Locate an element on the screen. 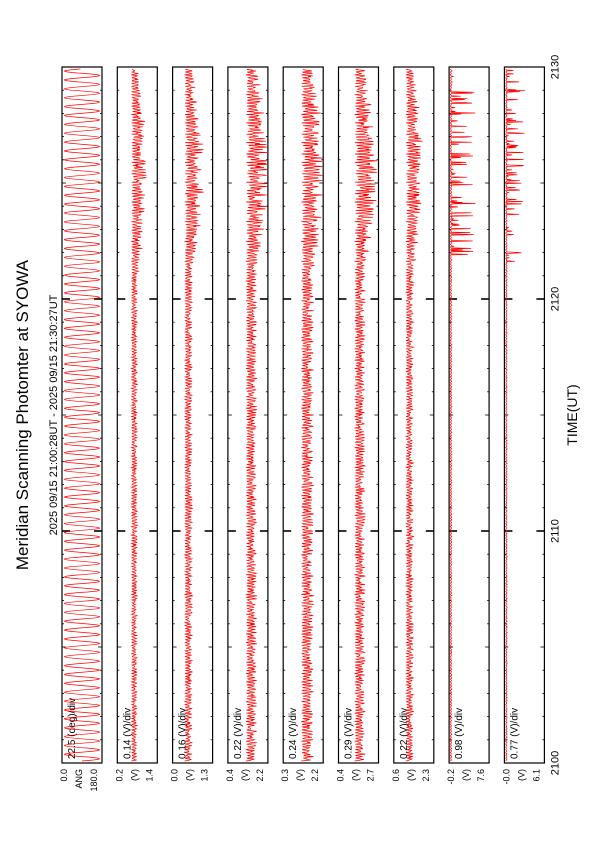 The image size is (595, 842). x-axis-label: TIME(UT) is located at coordinates (572, 414).